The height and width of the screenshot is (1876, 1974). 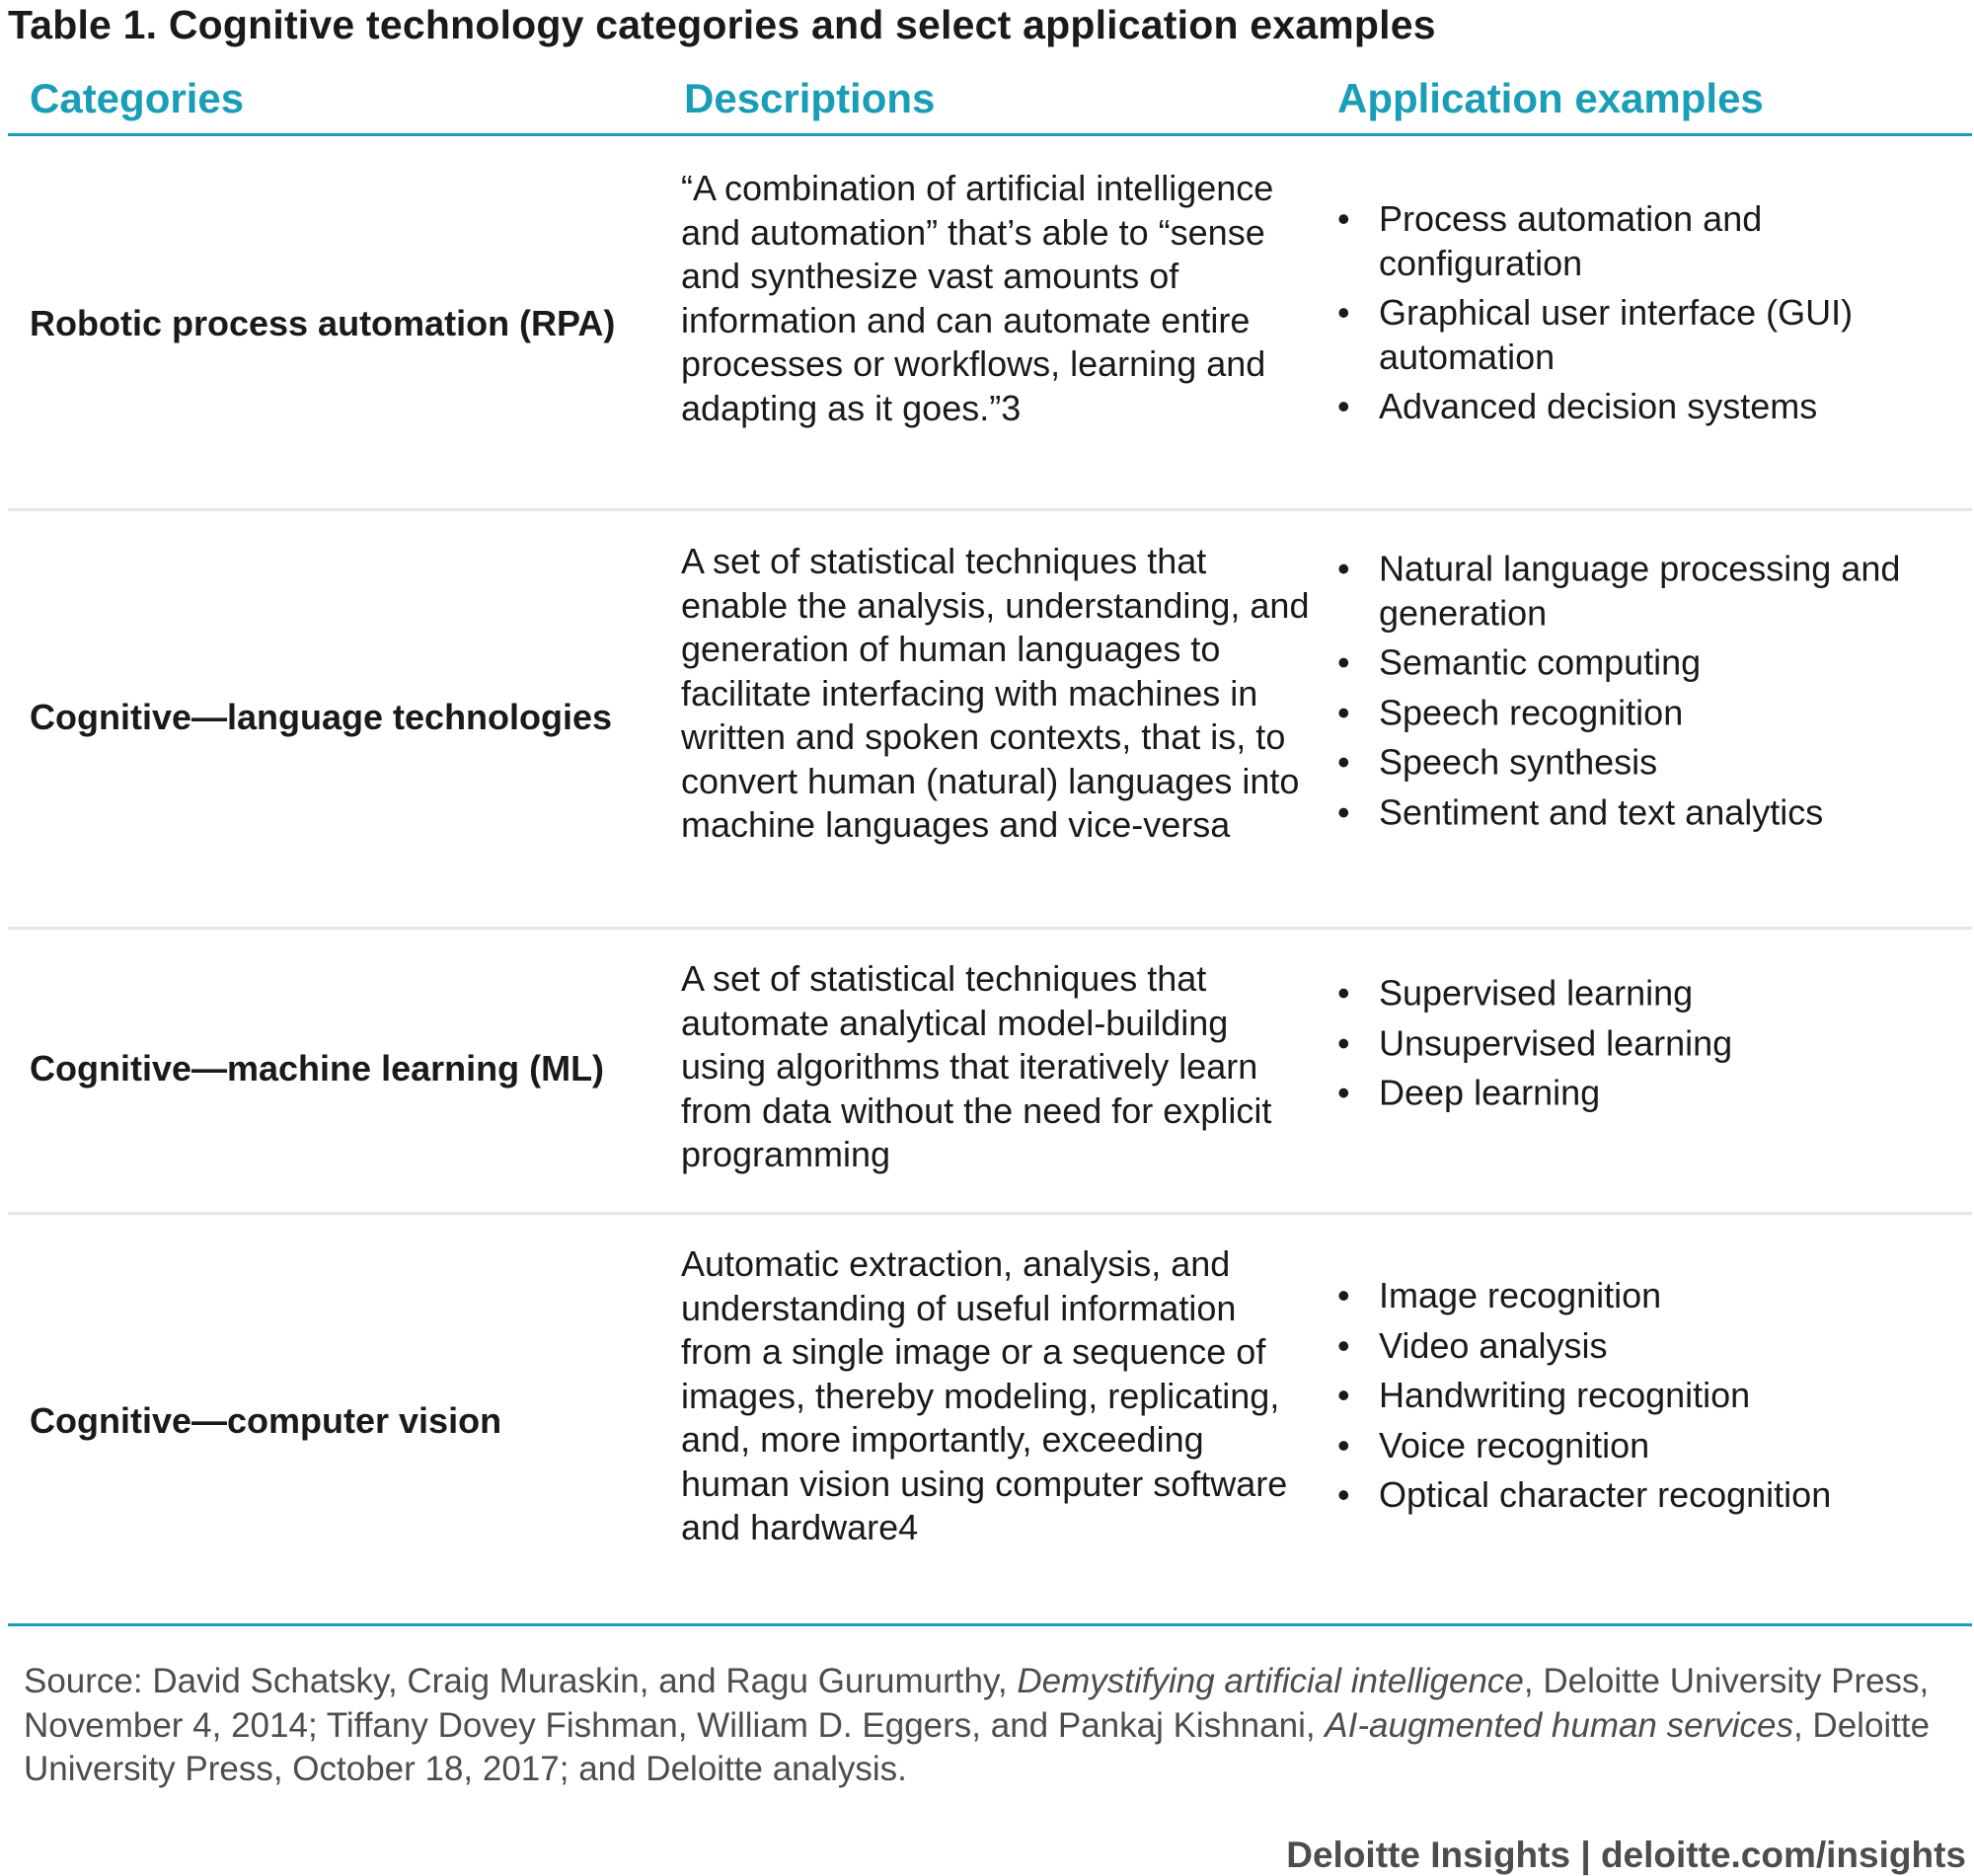 What do you see at coordinates (1653, 1445) in the screenshot?
I see `application-item: • Voice recognition` at bounding box center [1653, 1445].